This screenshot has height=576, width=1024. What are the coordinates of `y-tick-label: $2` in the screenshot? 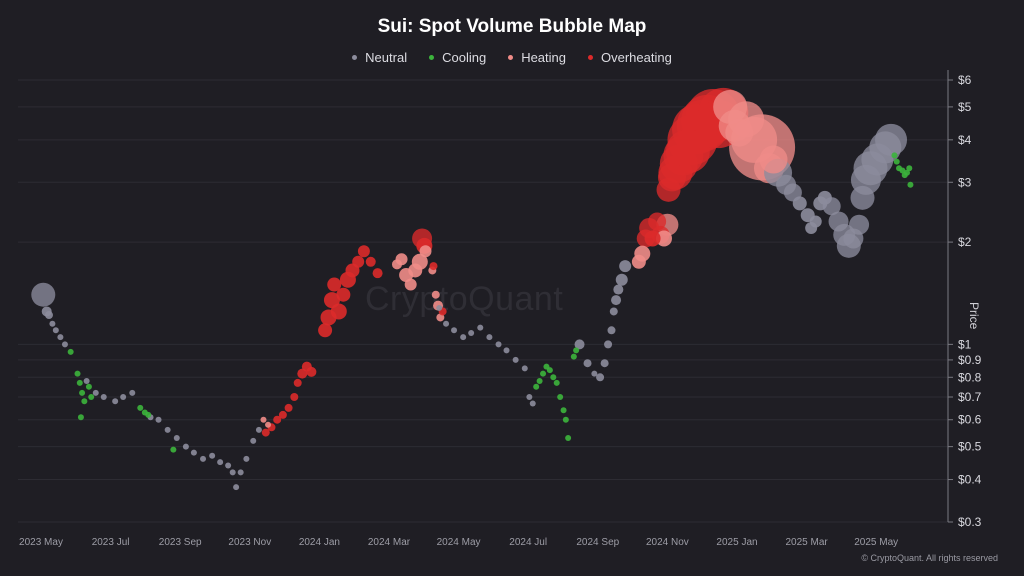 It's located at (965, 242).